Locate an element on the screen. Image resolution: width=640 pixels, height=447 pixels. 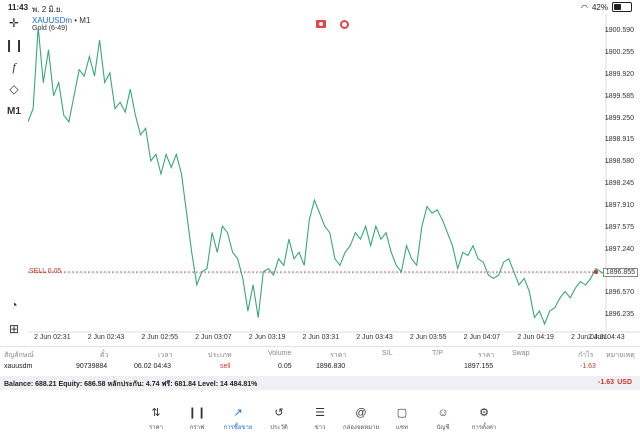
status-time: 11:43 is located at coordinates (18, 7).